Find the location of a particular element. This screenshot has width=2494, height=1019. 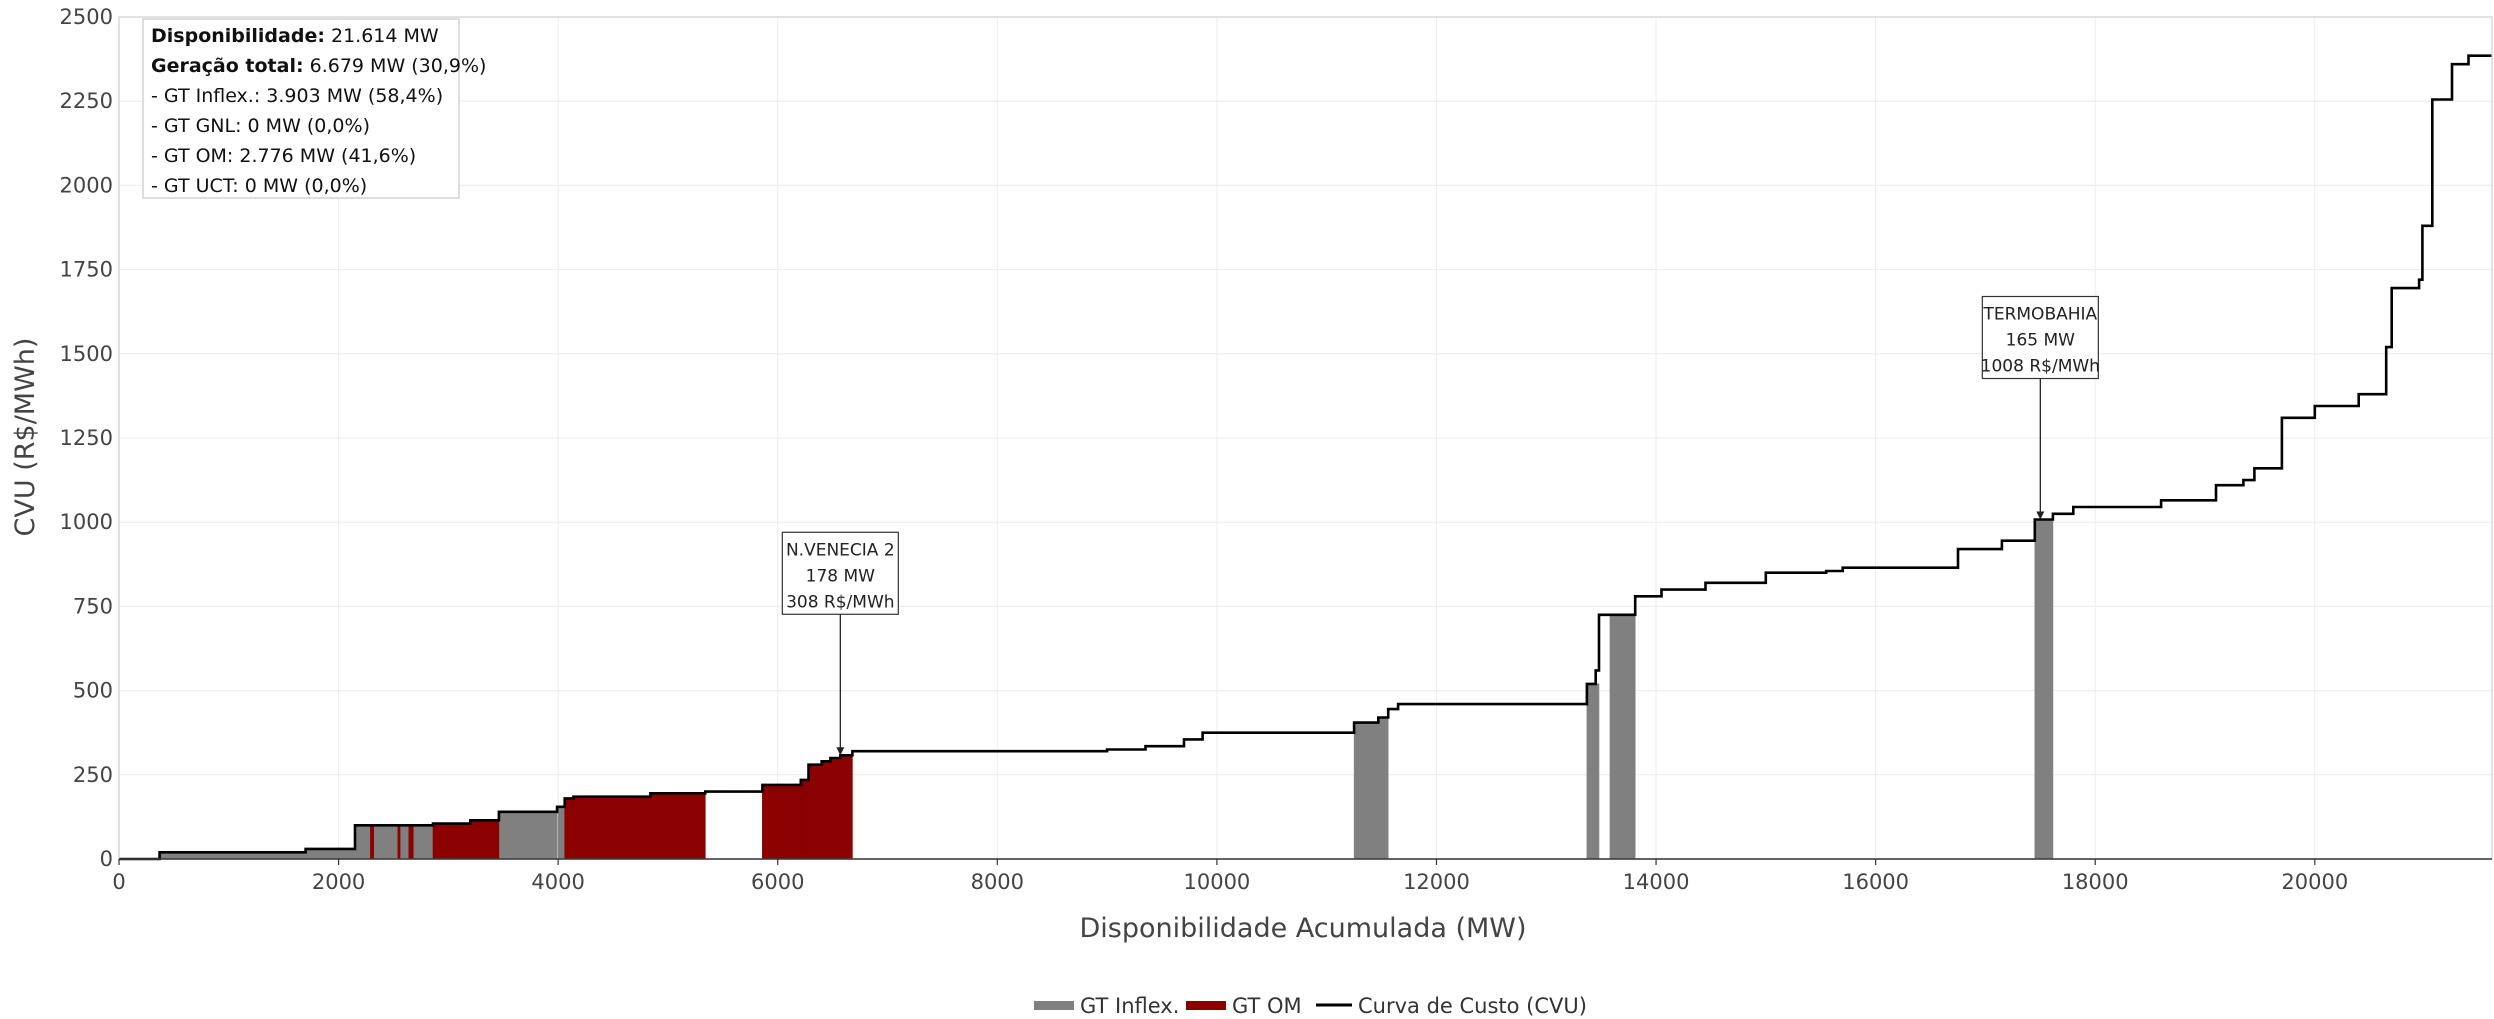

x-tick-label-8: 16000 is located at coordinates (1875, 882).